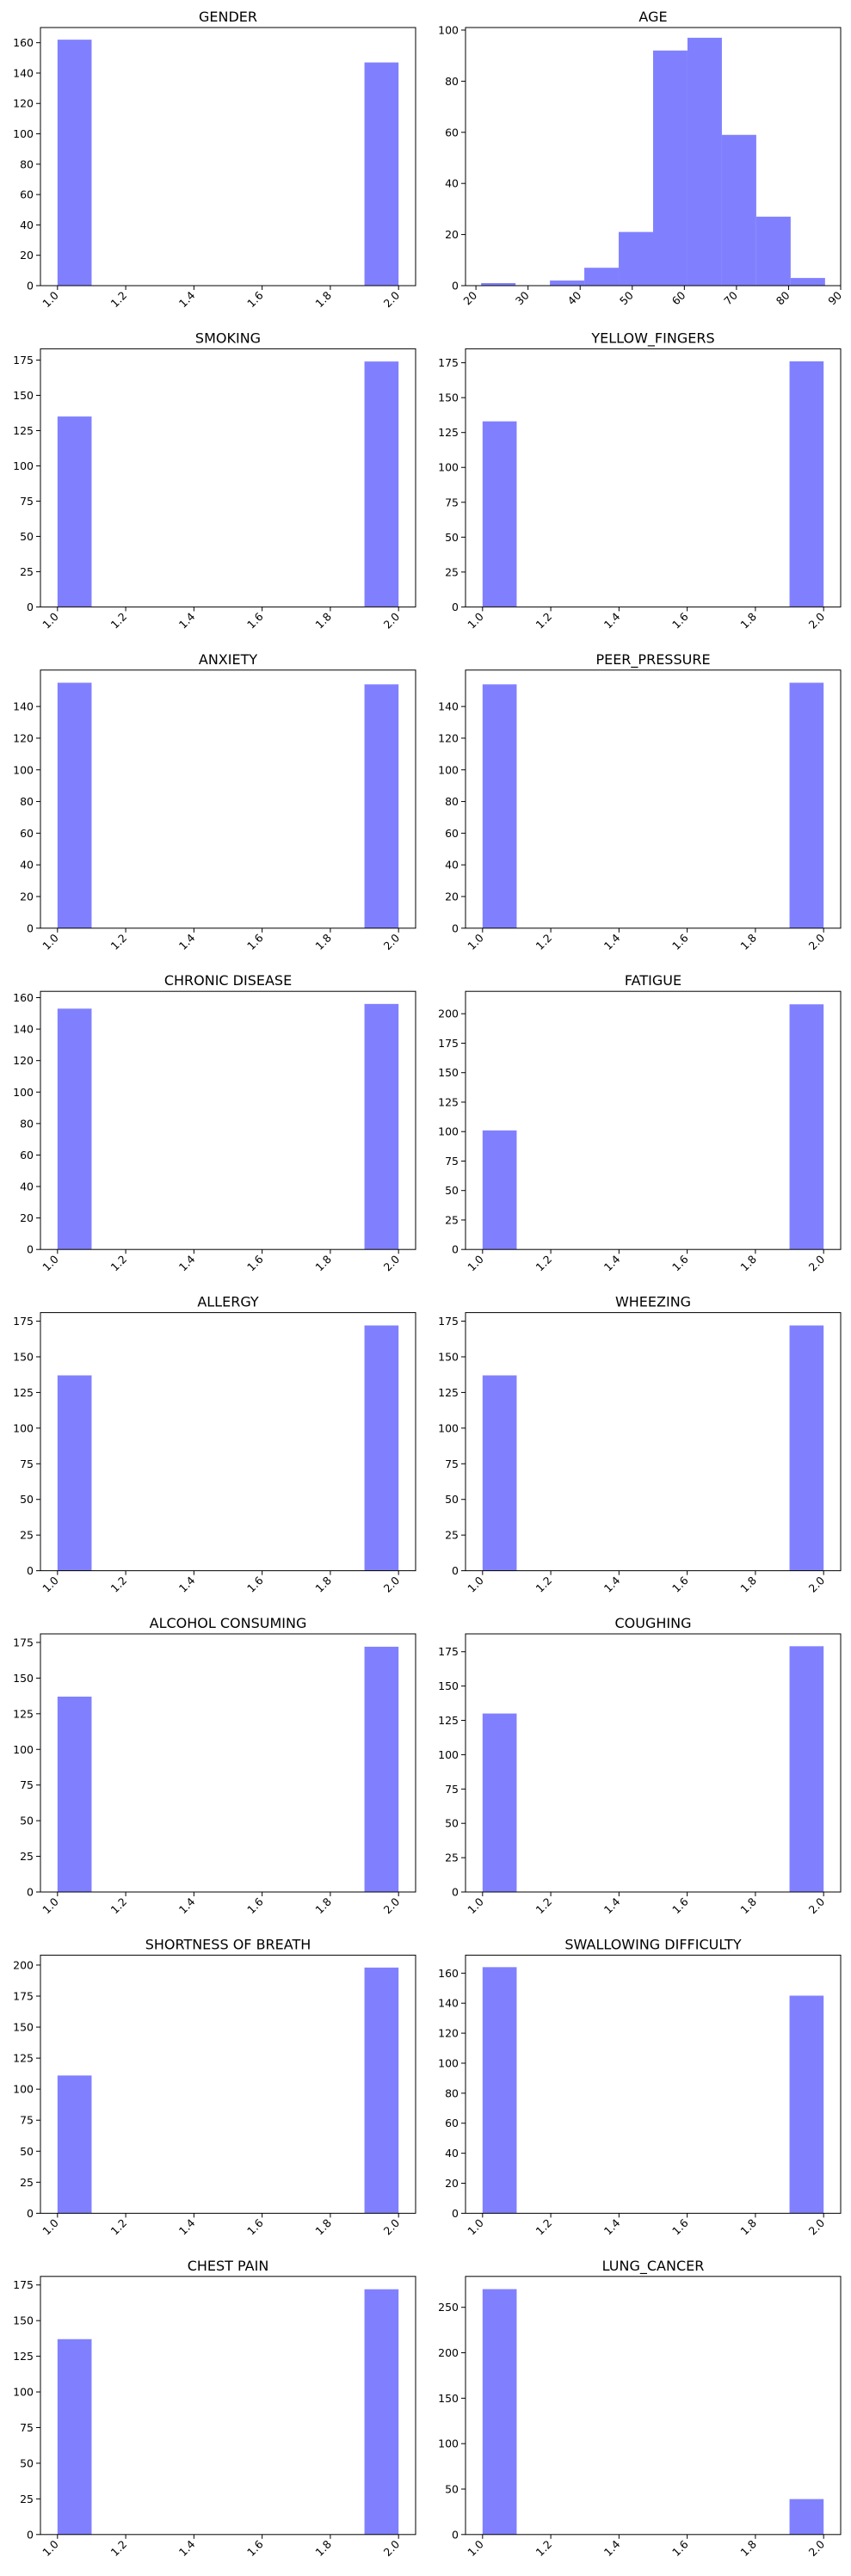 The image size is (851, 2576). What do you see at coordinates (27, 896) in the screenshot?
I see `y-tick-label: 20` at bounding box center [27, 896].